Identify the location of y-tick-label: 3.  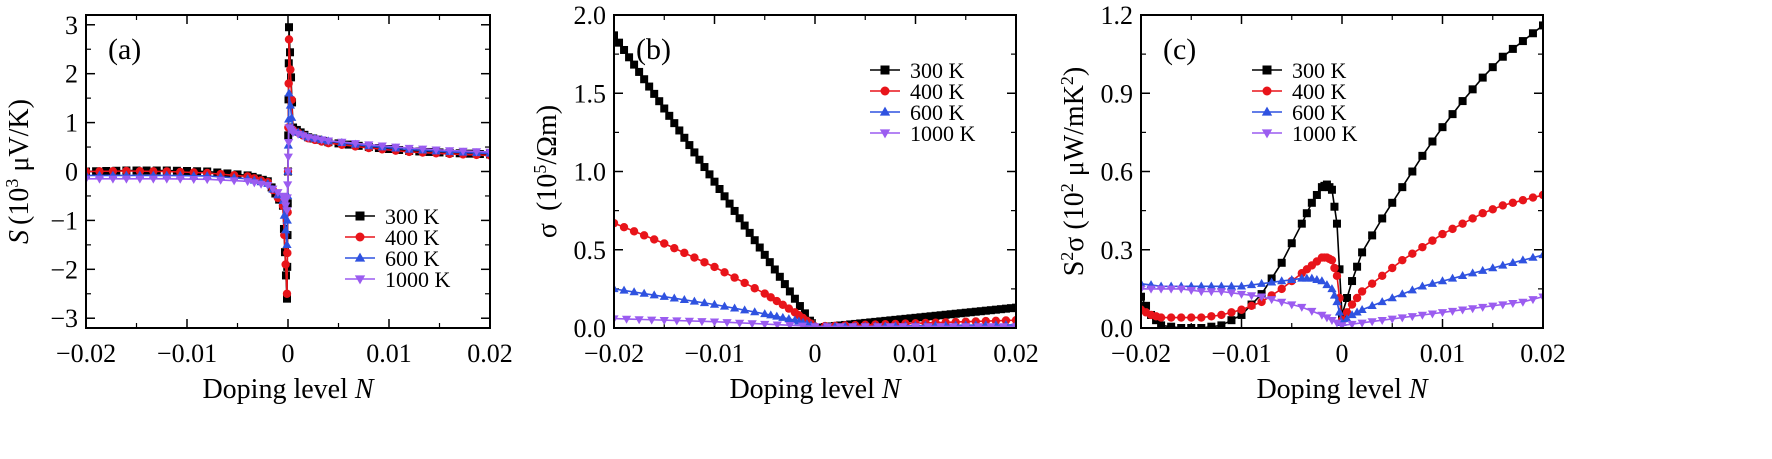
(71, 25).